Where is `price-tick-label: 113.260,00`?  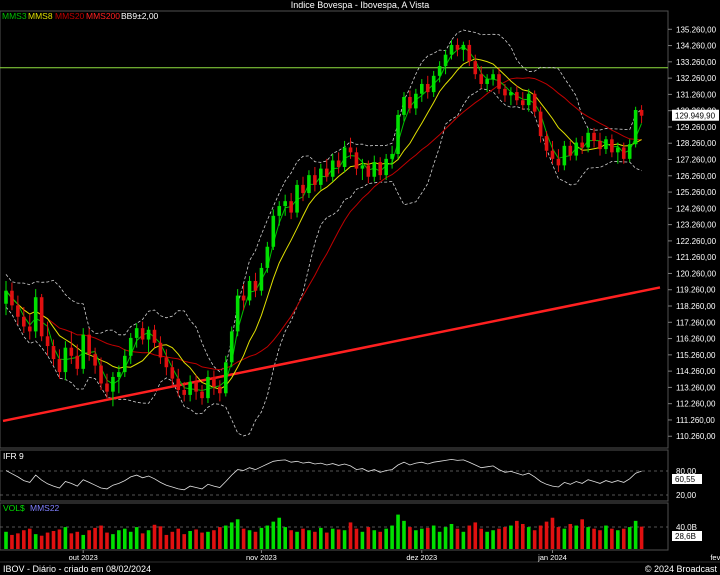 price-tick-label: 113.260,00 is located at coordinates (696, 387).